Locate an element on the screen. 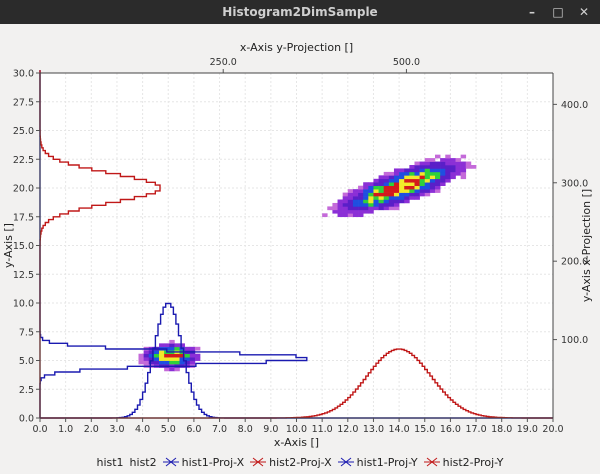  x-tick-label: 9.0 is located at coordinates (270, 429).